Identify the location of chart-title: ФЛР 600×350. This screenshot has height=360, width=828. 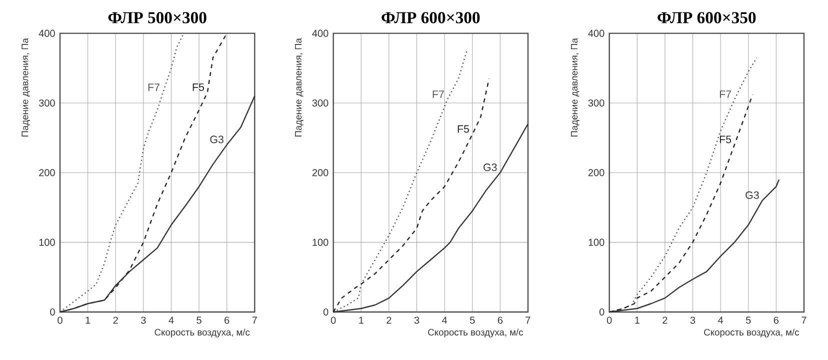
(707, 18).